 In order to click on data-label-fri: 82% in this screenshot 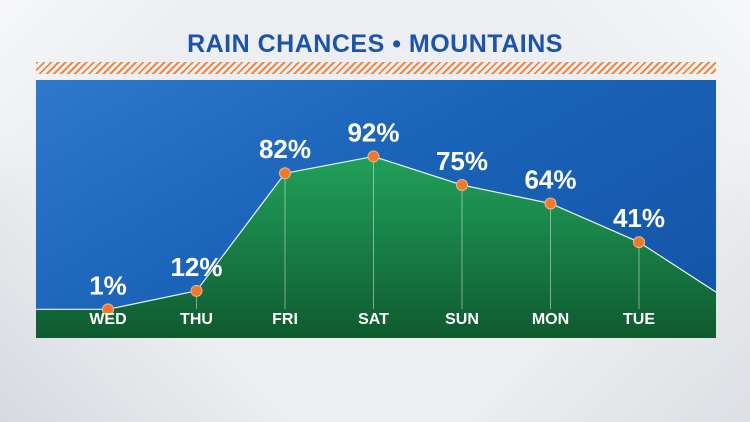, I will do `click(285, 149)`.